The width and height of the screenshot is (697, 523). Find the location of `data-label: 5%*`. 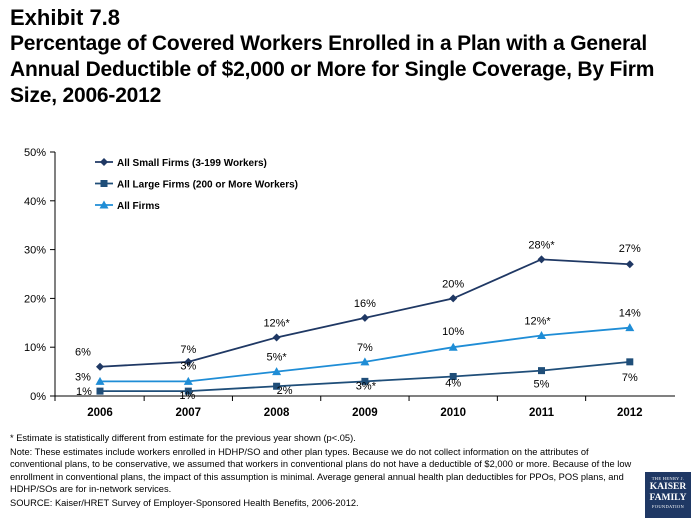

data-label: 5%* is located at coordinates (277, 358).